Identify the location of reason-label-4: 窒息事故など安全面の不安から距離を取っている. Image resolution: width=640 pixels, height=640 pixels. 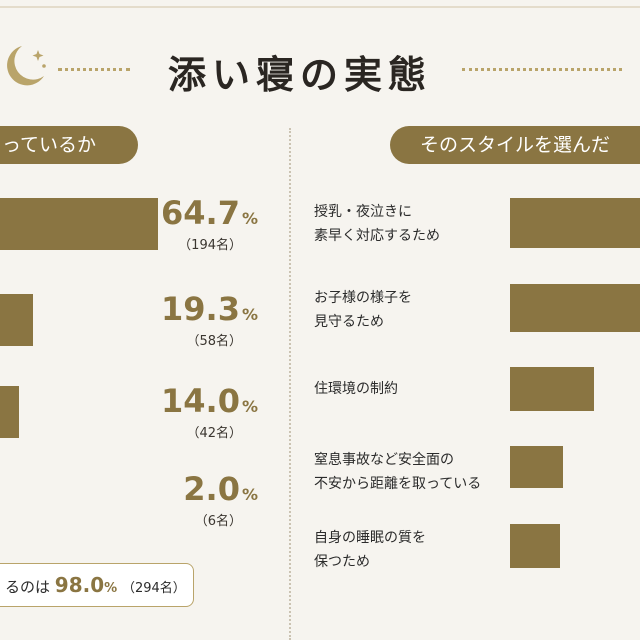
(409, 472).